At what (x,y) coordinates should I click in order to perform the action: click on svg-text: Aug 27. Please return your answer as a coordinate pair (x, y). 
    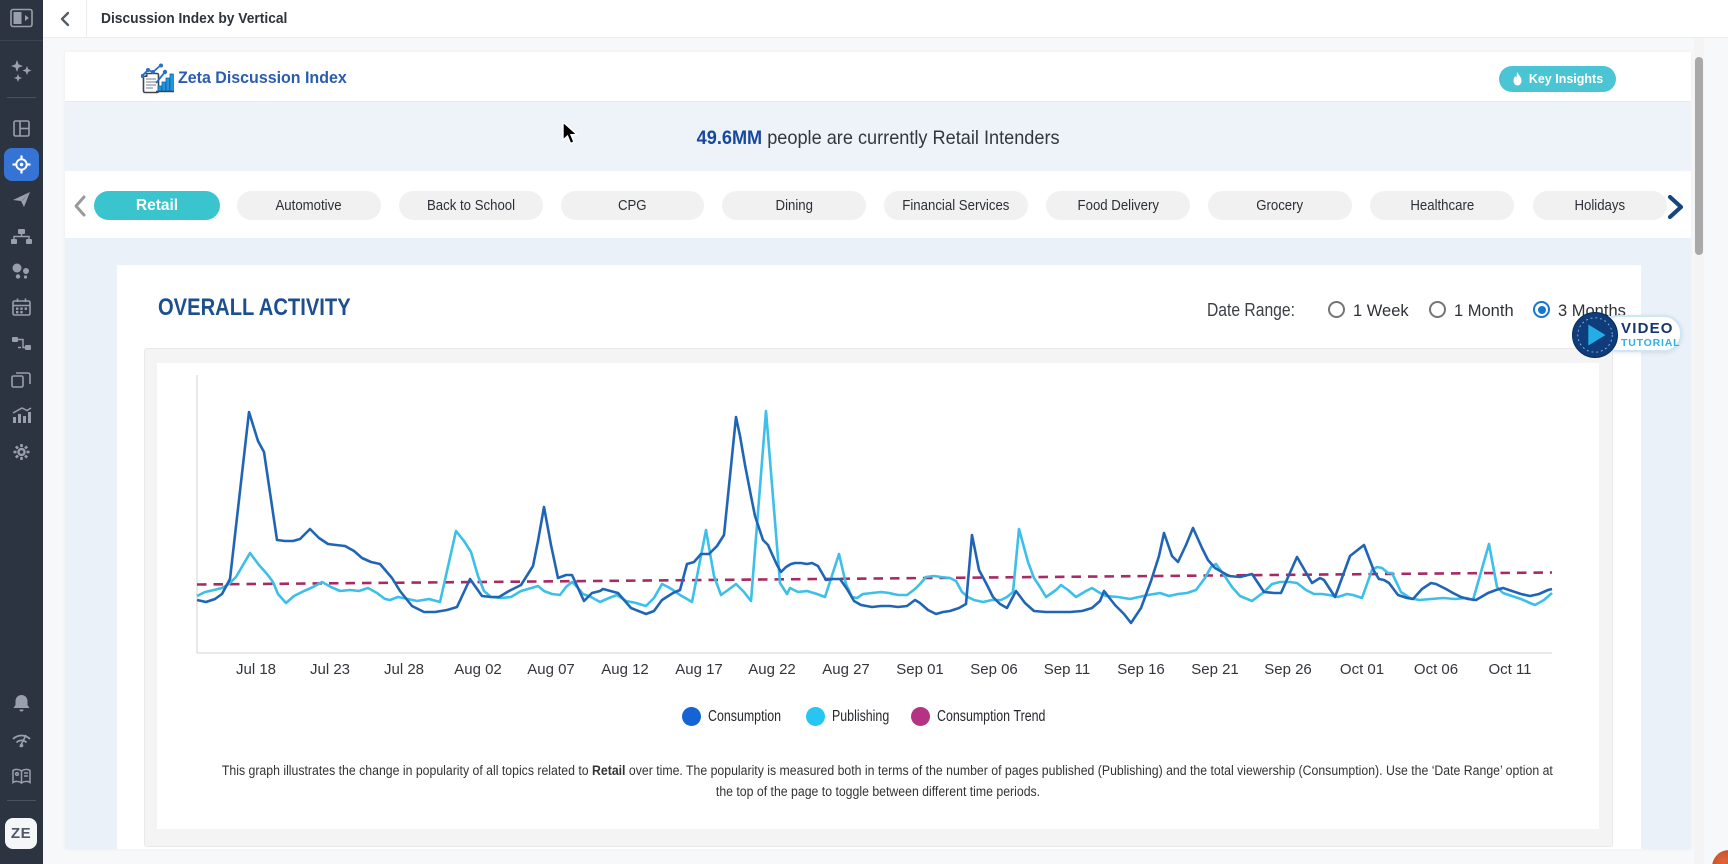
    Looking at the image, I should click on (846, 669).